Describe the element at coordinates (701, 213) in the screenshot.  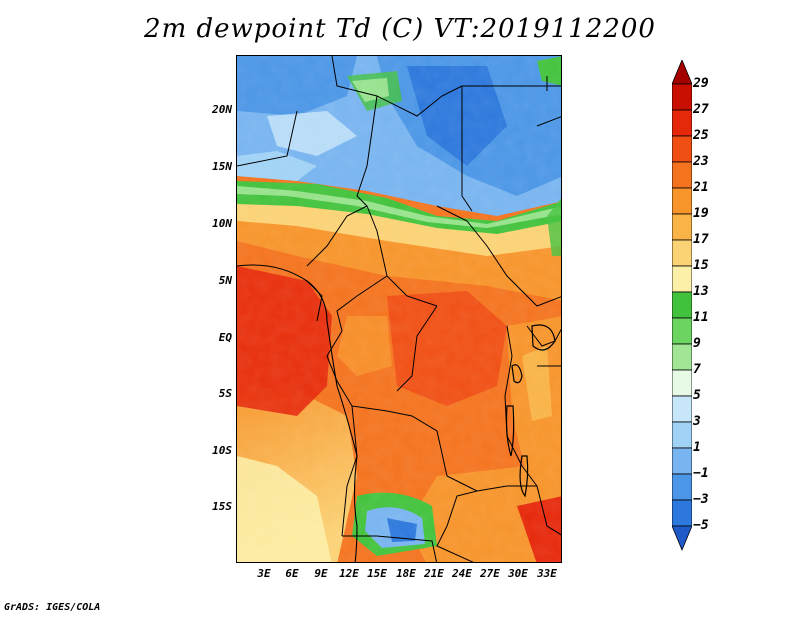
I see `colorbar-label: 19` at that location.